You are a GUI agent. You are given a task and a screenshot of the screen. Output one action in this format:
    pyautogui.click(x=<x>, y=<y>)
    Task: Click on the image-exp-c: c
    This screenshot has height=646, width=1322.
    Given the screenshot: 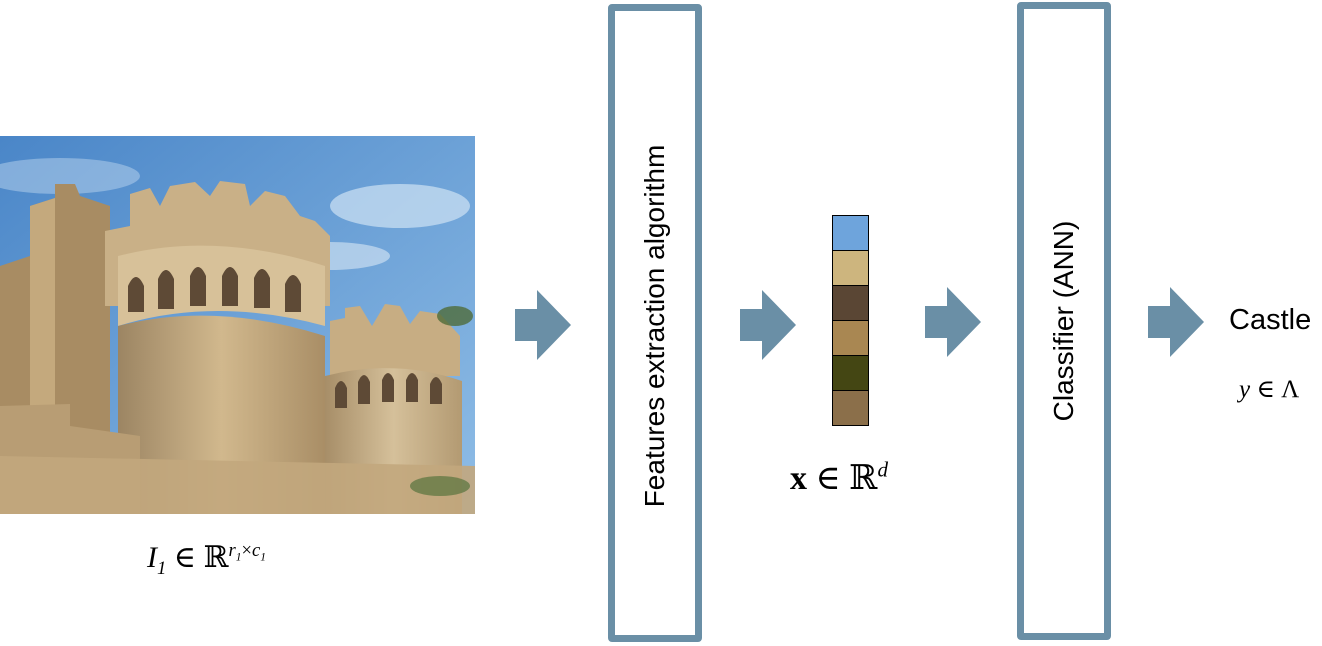 What is the action you would take?
    pyautogui.click(x=256, y=550)
    